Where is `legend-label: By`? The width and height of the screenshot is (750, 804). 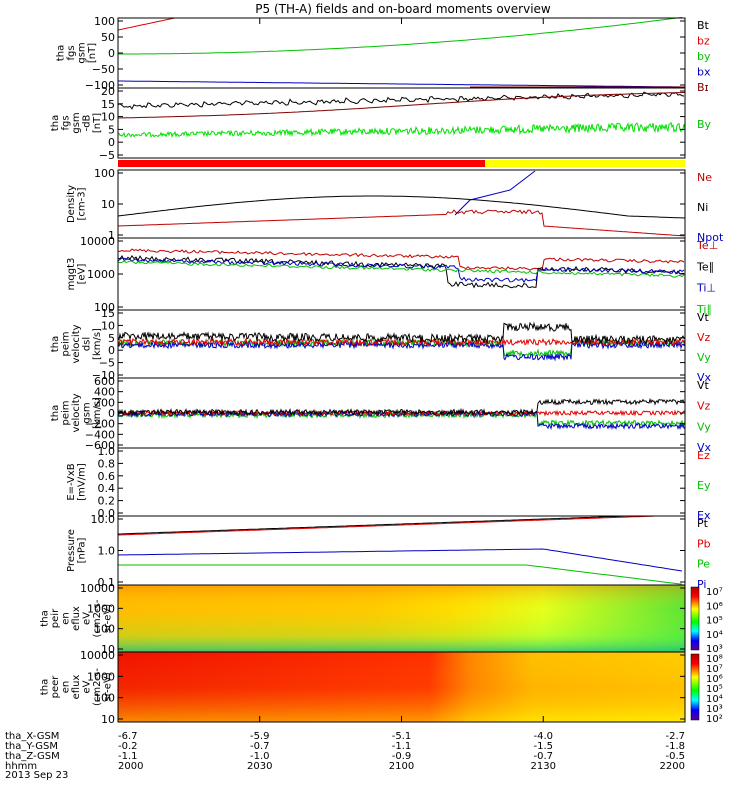 legend-label: By is located at coordinates (704, 124).